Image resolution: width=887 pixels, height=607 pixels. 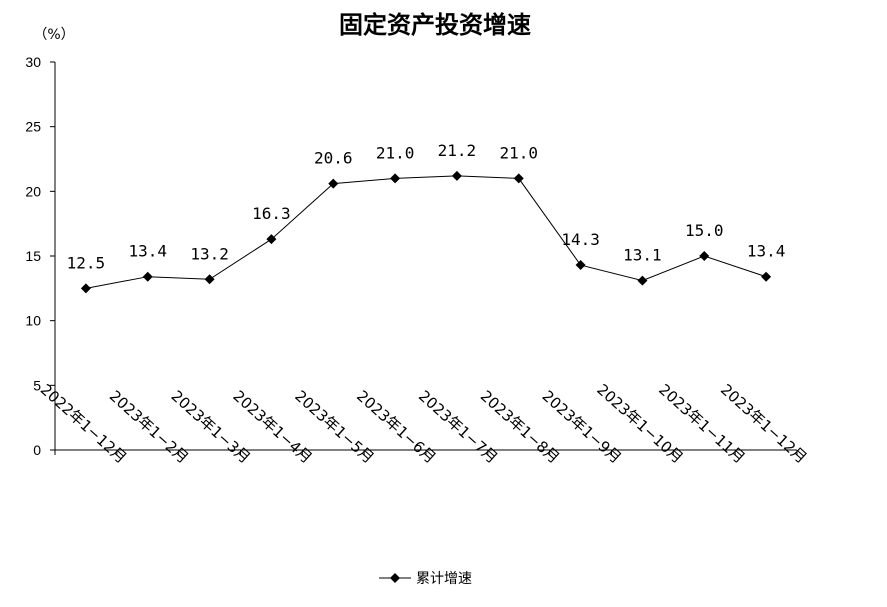 What do you see at coordinates (33, 127) in the screenshot?
I see `y-tick-label: 25` at bounding box center [33, 127].